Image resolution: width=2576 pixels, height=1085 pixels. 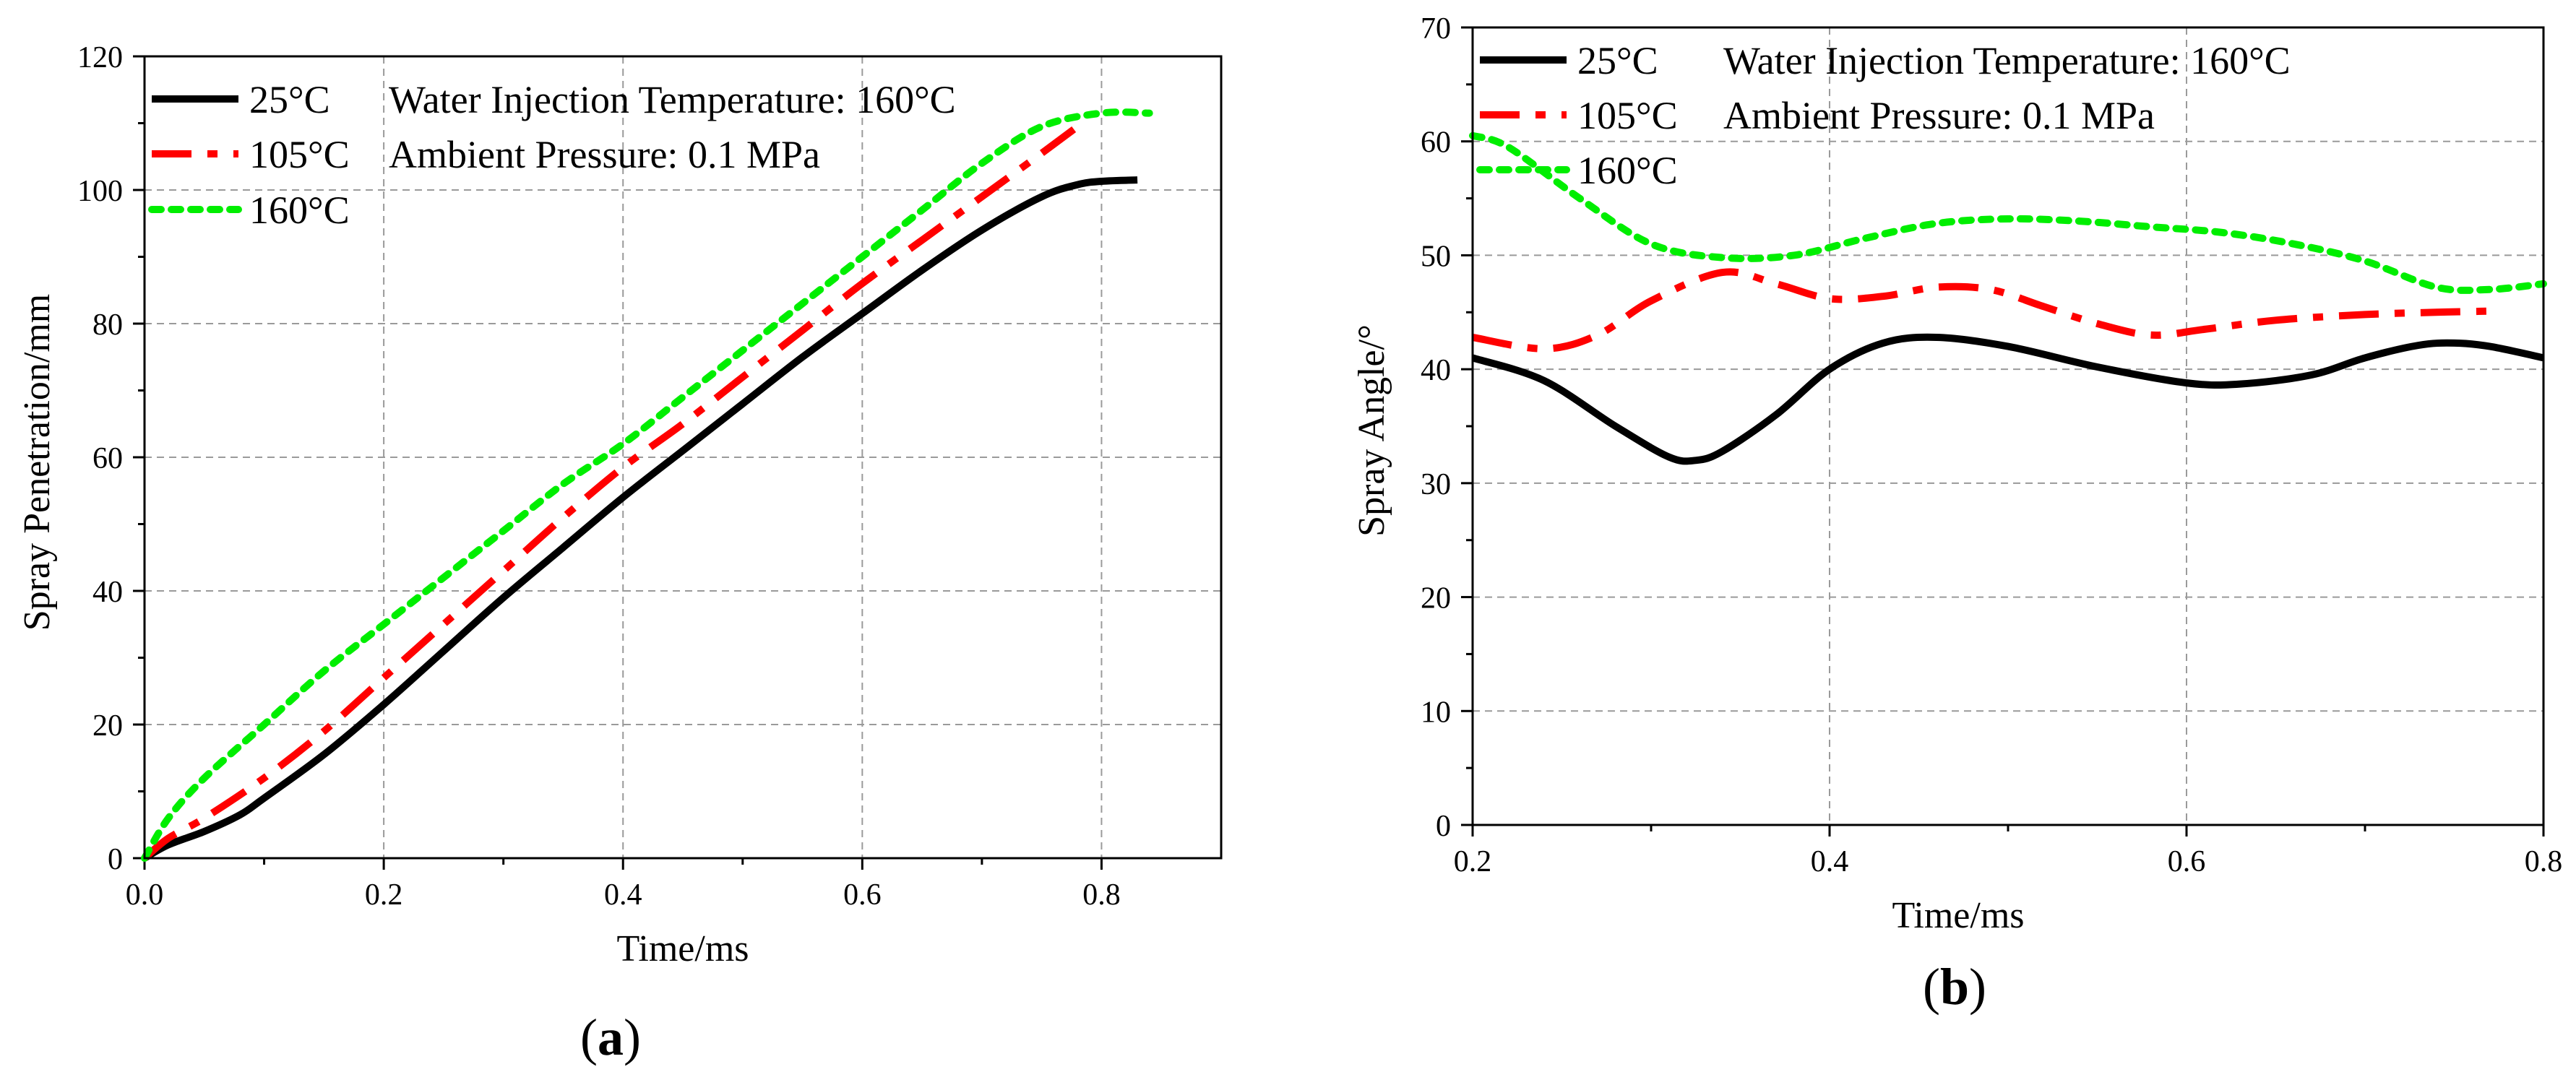 What do you see at coordinates (299, 154) in the screenshot?
I see `legend-label-105c-a: 105°C` at bounding box center [299, 154].